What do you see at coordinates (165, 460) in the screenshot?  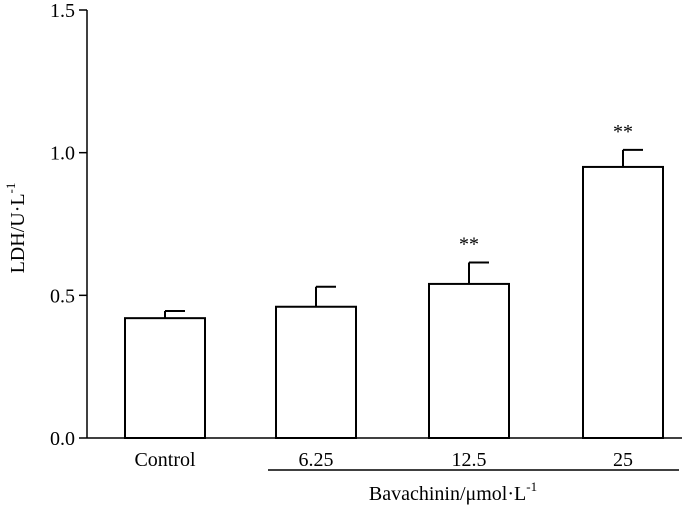 I see `x-tick-label: Control` at bounding box center [165, 460].